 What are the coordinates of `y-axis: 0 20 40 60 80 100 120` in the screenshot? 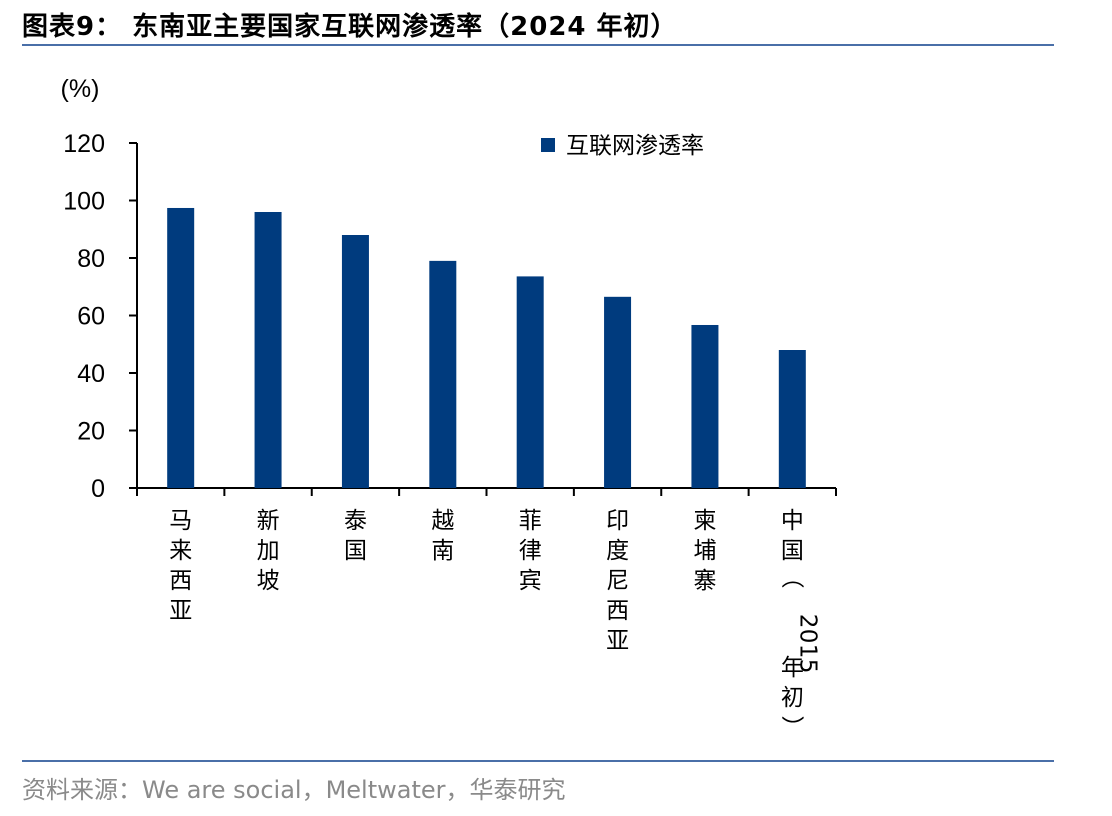 It's located at (100, 316).